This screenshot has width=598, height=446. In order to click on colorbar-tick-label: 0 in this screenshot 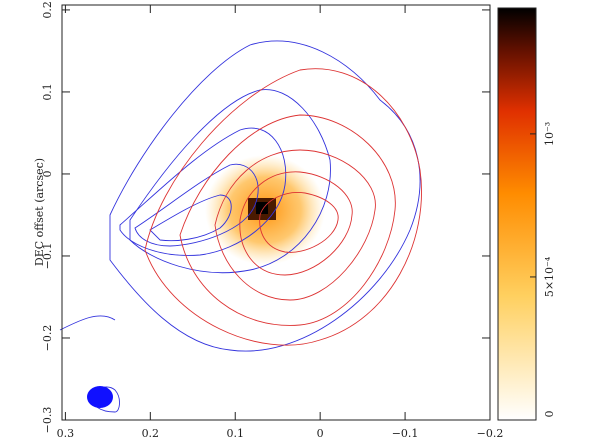, I will do `click(549, 414)`.